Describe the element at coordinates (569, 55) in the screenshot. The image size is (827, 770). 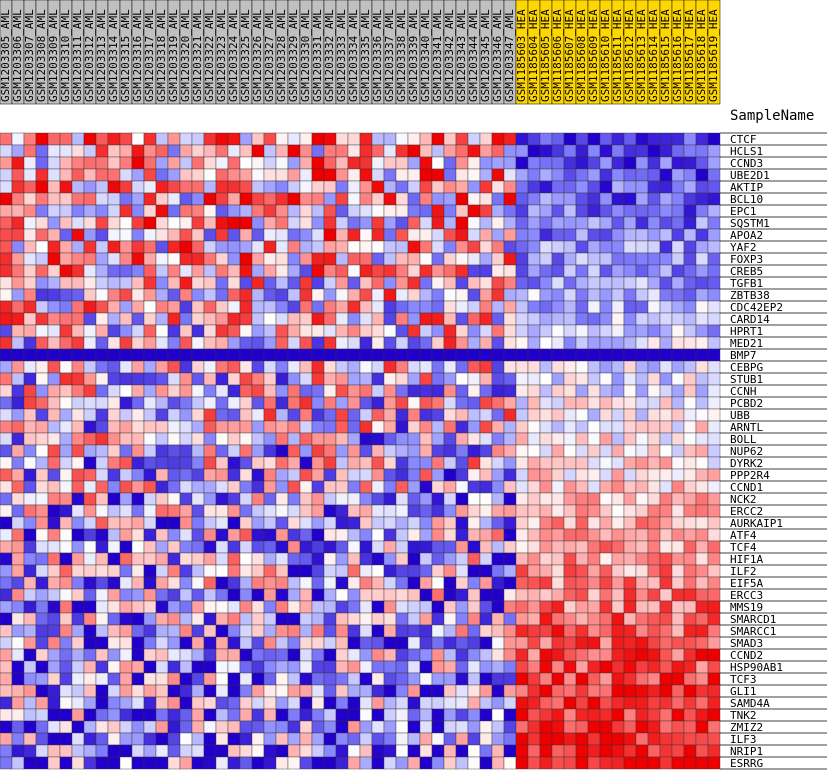
I see `column-label: GSM1185607_HEA` at that location.